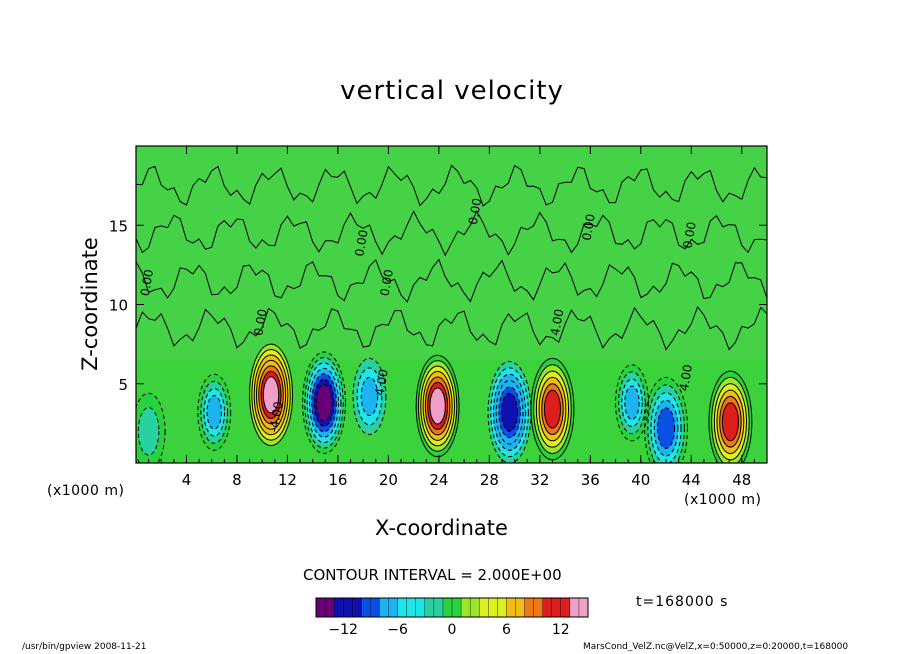 This screenshot has width=904, height=654. Describe the element at coordinates (343, 630) in the screenshot. I see `colorbar-tick-label: −12` at that location.